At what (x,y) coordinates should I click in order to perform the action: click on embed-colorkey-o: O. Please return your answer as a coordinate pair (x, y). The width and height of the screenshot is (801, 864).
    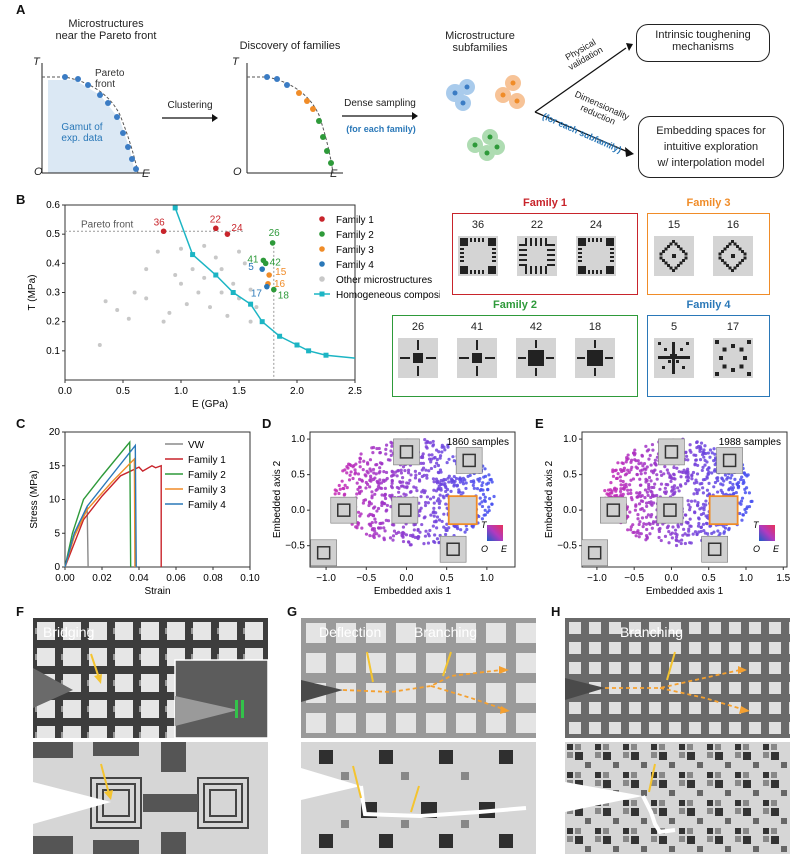
    Looking at the image, I should click on (484, 549).